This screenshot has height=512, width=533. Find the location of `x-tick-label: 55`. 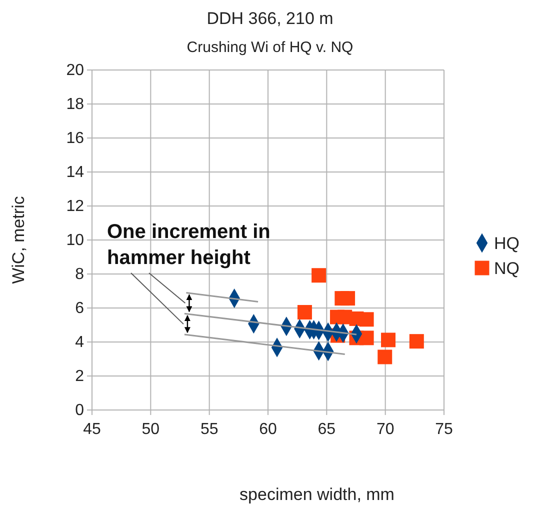

x-tick-label: 55 is located at coordinates (209, 429).